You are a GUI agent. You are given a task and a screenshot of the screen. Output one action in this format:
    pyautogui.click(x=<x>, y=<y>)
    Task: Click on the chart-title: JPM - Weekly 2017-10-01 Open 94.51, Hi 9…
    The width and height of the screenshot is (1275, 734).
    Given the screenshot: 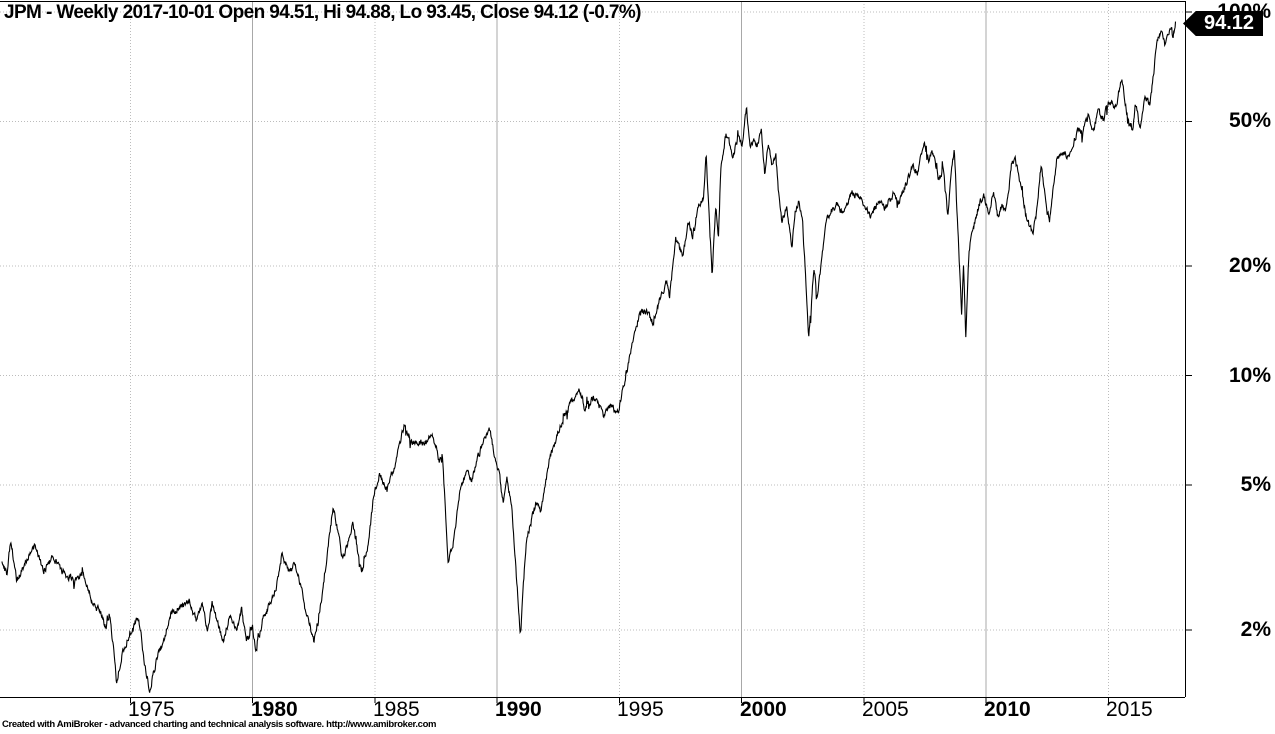 What is the action you would take?
    pyautogui.click(x=322, y=12)
    